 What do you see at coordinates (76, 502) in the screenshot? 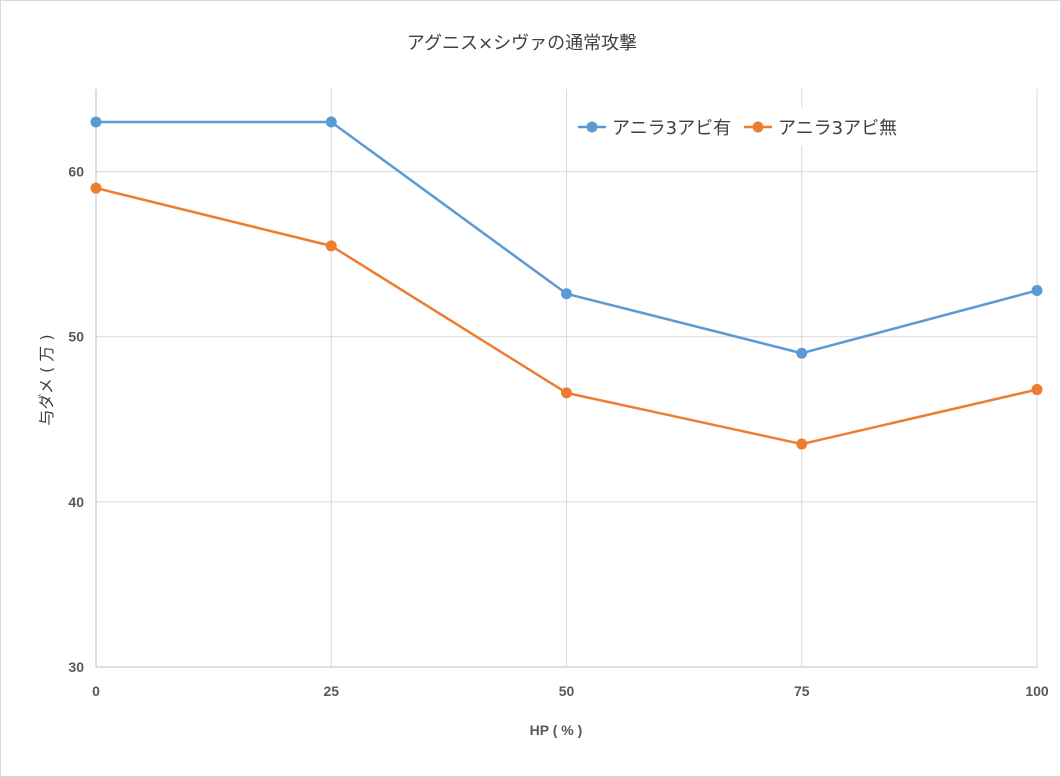
I see `y-tick-label-1: 40` at bounding box center [76, 502].